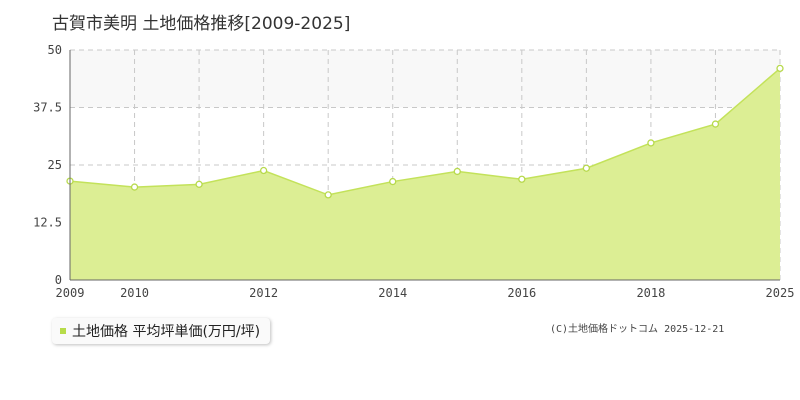  What do you see at coordinates (637, 329) in the screenshot?
I see `copyright-text: (C)土地価格ドットコム 2025-12-21` at bounding box center [637, 329].